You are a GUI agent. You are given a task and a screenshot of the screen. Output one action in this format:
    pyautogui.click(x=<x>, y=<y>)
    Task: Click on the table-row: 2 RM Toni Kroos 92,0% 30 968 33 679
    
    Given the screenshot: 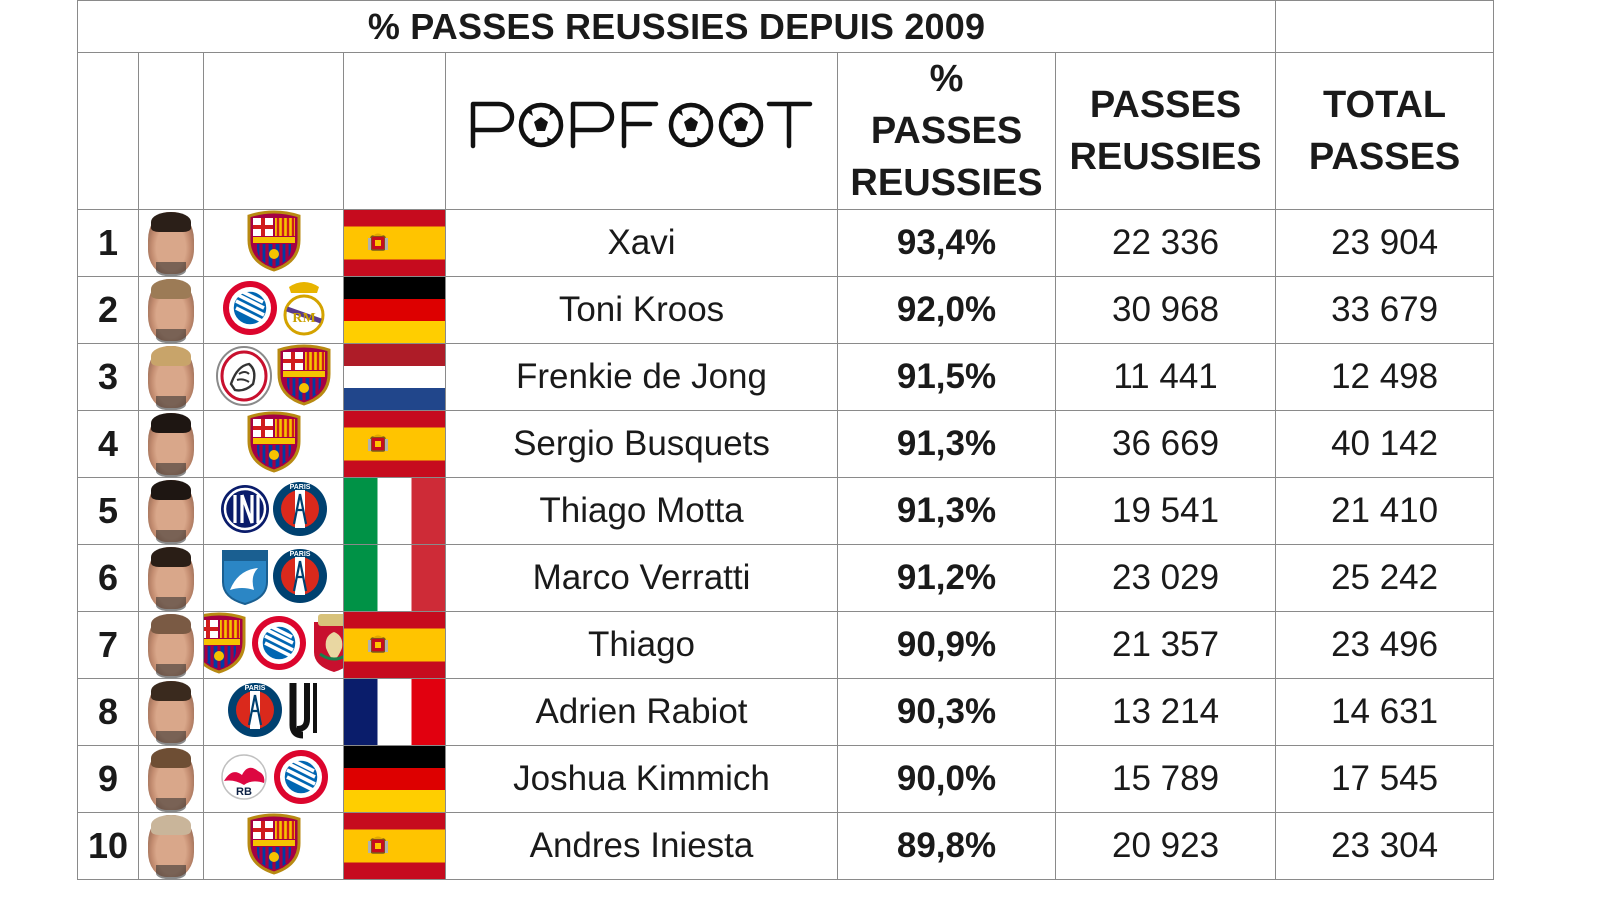 What is the action you would take?
    pyautogui.click(x=786, y=310)
    